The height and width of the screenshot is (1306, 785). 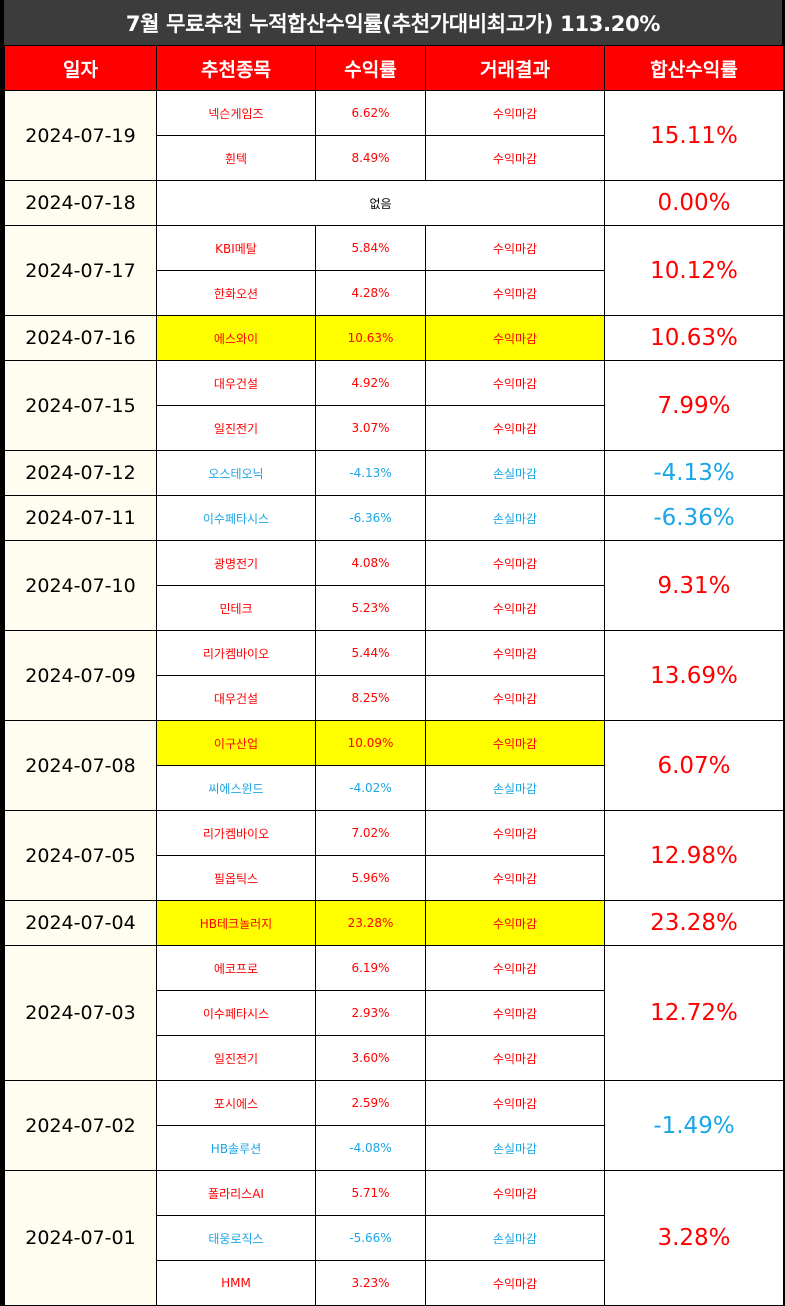 What do you see at coordinates (80, 270) in the screenshot?
I see `date-cell: 2024-07-17` at bounding box center [80, 270].